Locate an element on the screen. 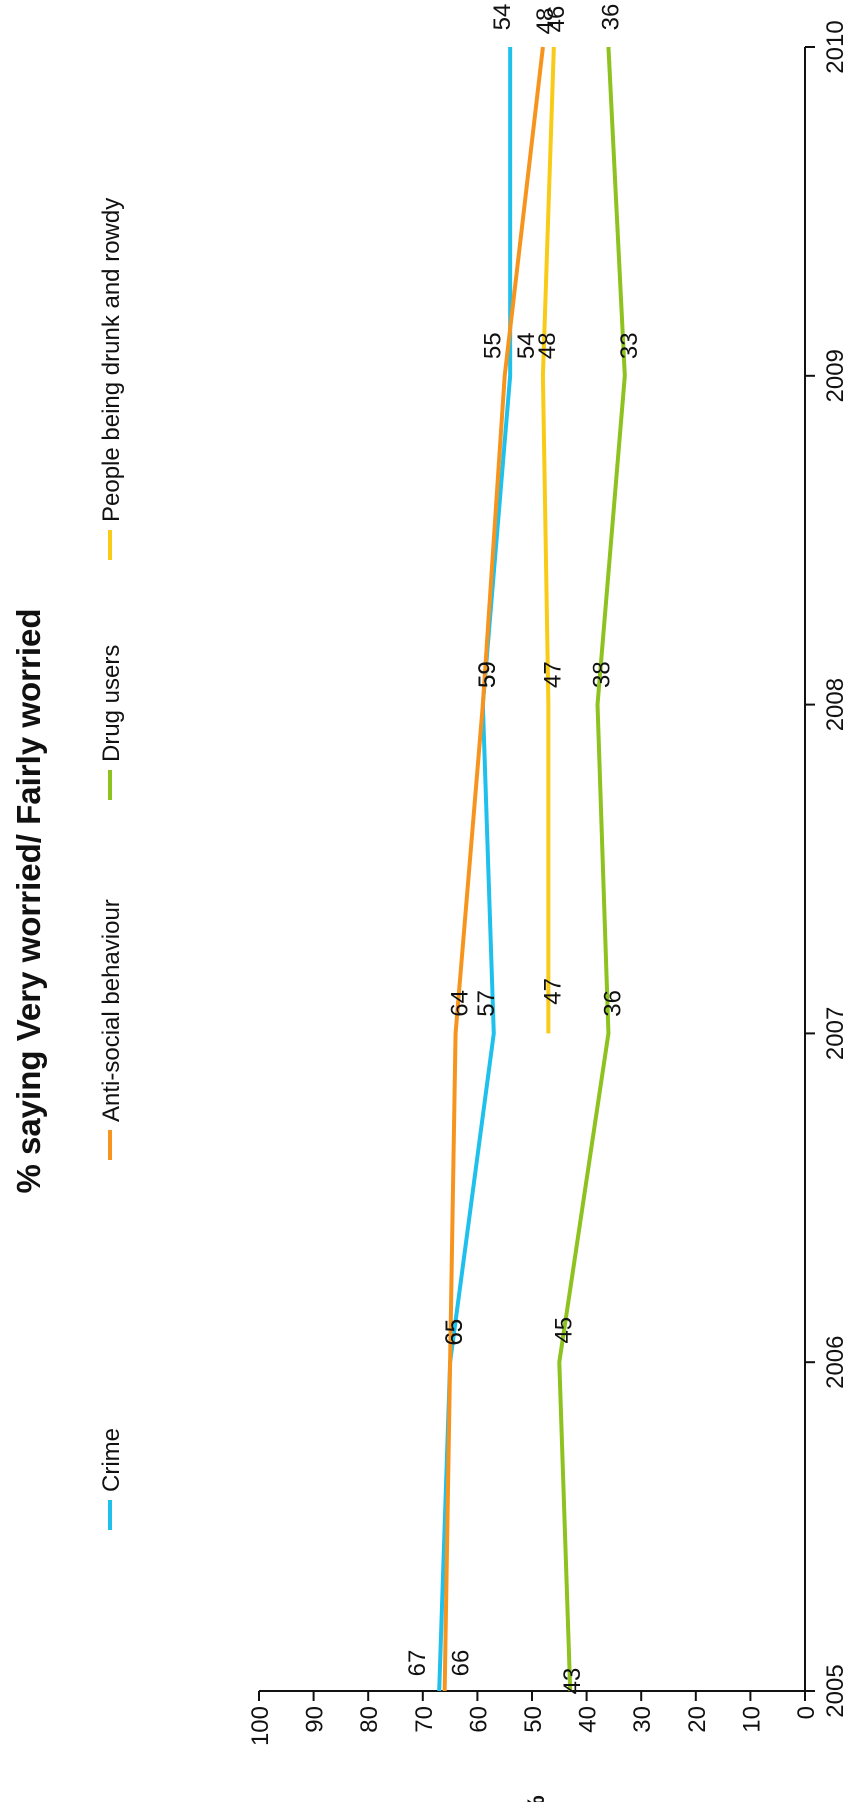 This screenshot has width=868, height=1802. data-label-group: 33 is located at coordinates (629, 345).